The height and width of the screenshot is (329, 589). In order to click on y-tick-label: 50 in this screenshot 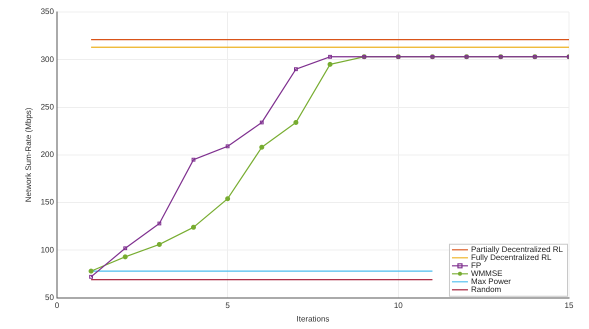, I will do `click(49, 297)`.